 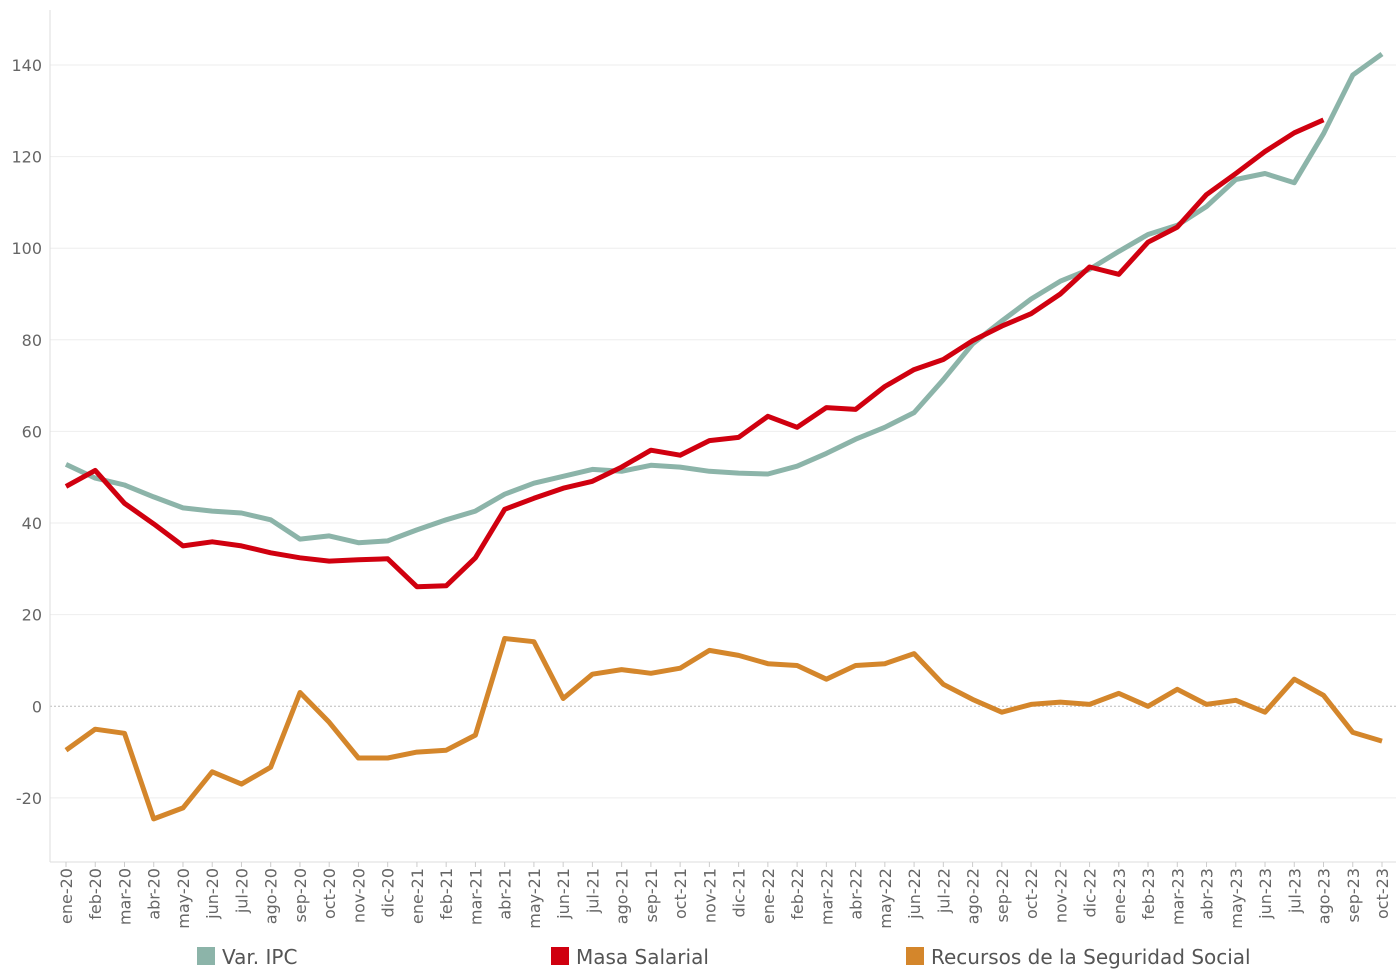 I want to click on x-tick-label: ago-21, so click(x=622, y=896).